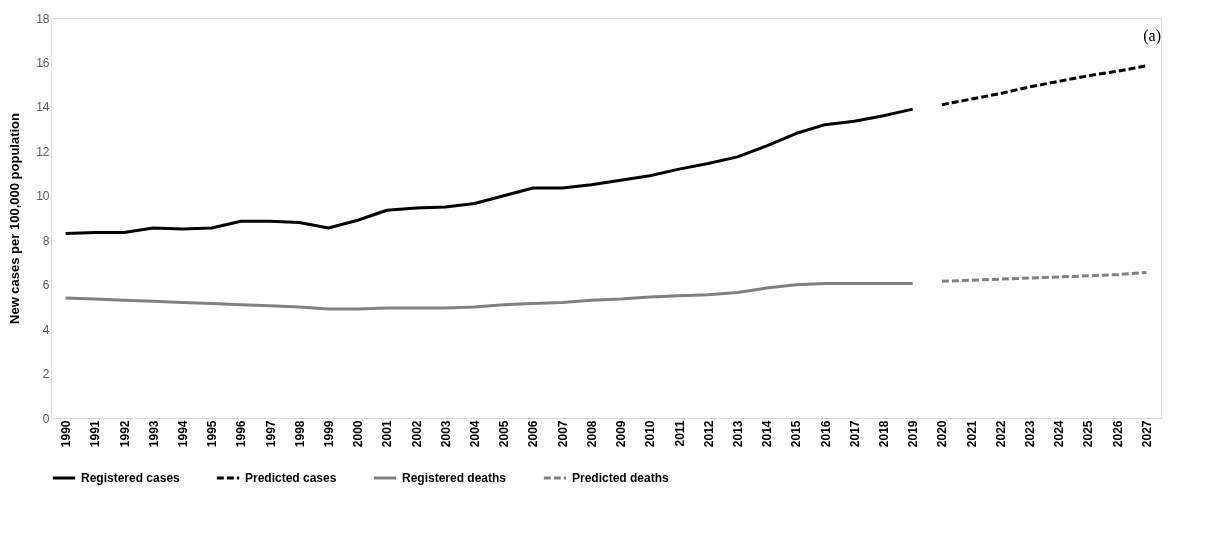  What do you see at coordinates (124, 434) in the screenshot?
I see `x-tick-label: 1992` at bounding box center [124, 434].